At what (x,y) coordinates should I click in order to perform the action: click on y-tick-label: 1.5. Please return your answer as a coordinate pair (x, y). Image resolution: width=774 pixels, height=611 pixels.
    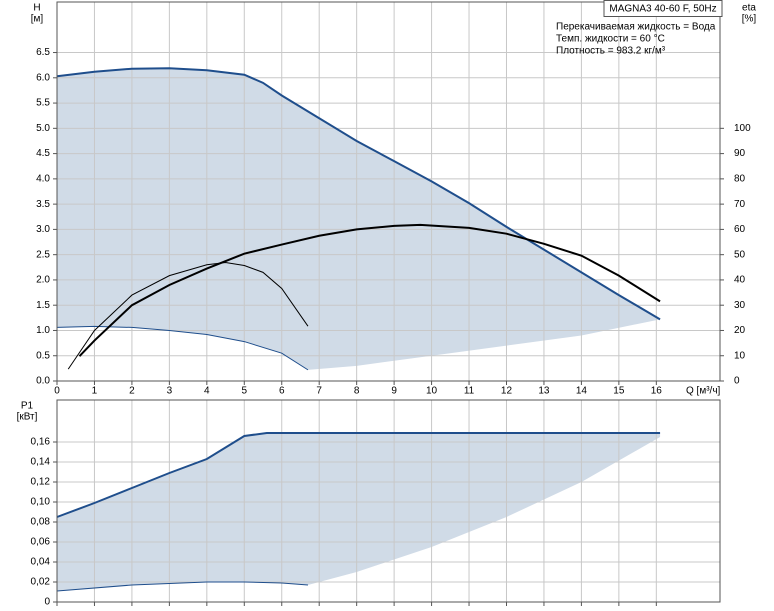
    Looking at the image, I should click on (43, 305).